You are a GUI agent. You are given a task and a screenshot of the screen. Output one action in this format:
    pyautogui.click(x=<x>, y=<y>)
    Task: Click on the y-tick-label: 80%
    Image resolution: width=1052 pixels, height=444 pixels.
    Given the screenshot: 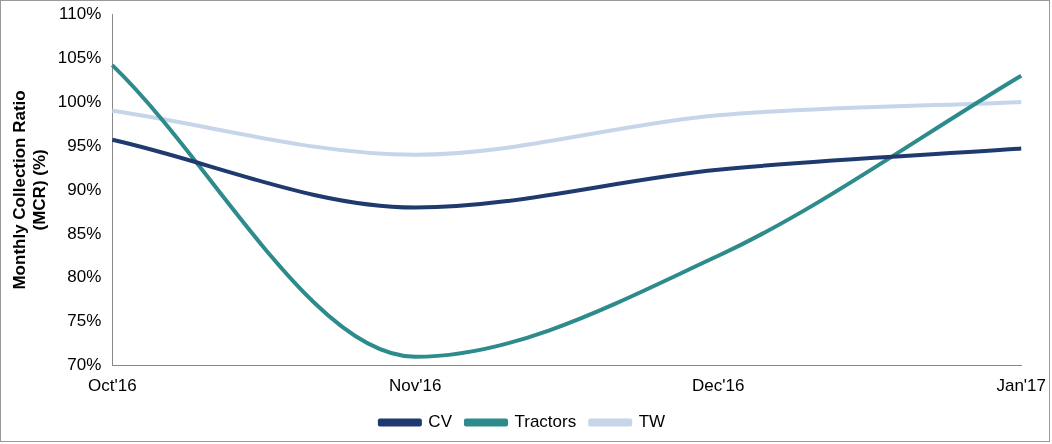 What is the action you would take?
    pyautogui.click(x=84, y=277)
    